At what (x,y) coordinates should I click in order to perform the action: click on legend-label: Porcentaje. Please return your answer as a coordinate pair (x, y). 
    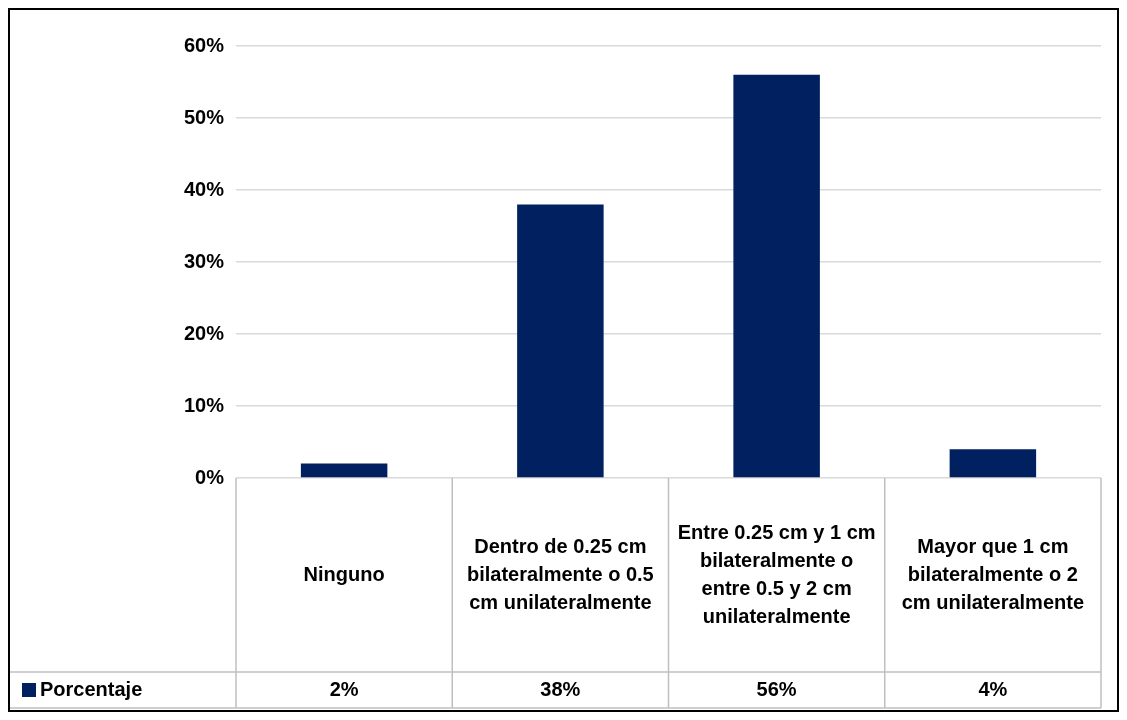
    Looking at the image, I should click on (91, 688).